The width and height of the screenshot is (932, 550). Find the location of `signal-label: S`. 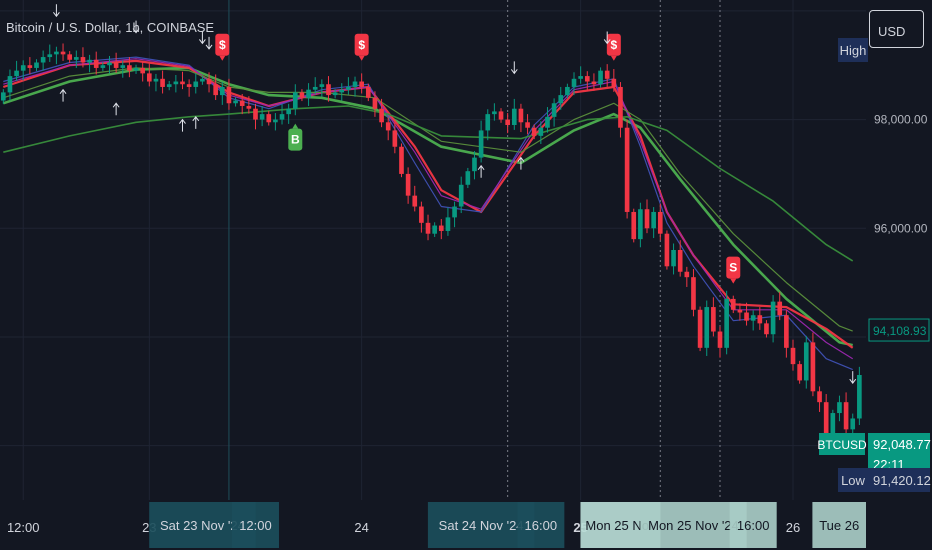

signal-label: S is located at coordinates (733, 268).